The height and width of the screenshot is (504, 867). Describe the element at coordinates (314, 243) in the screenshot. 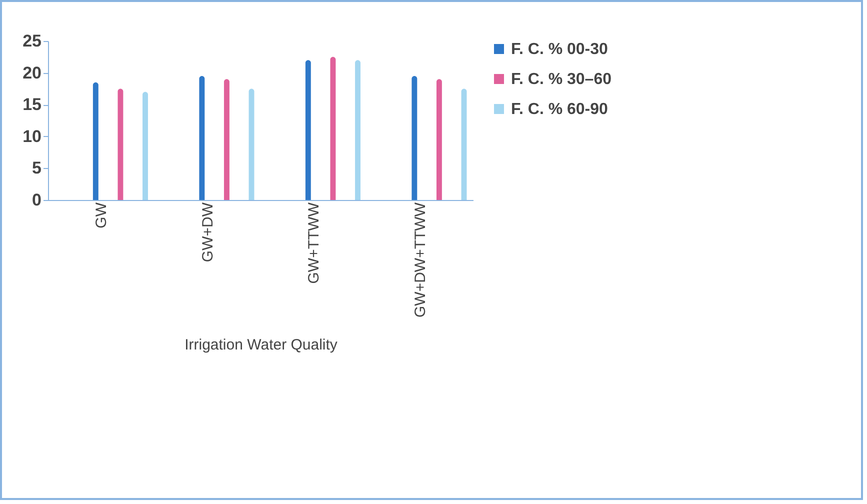

I see `x-tick-label: GW+TTWW` at that location.